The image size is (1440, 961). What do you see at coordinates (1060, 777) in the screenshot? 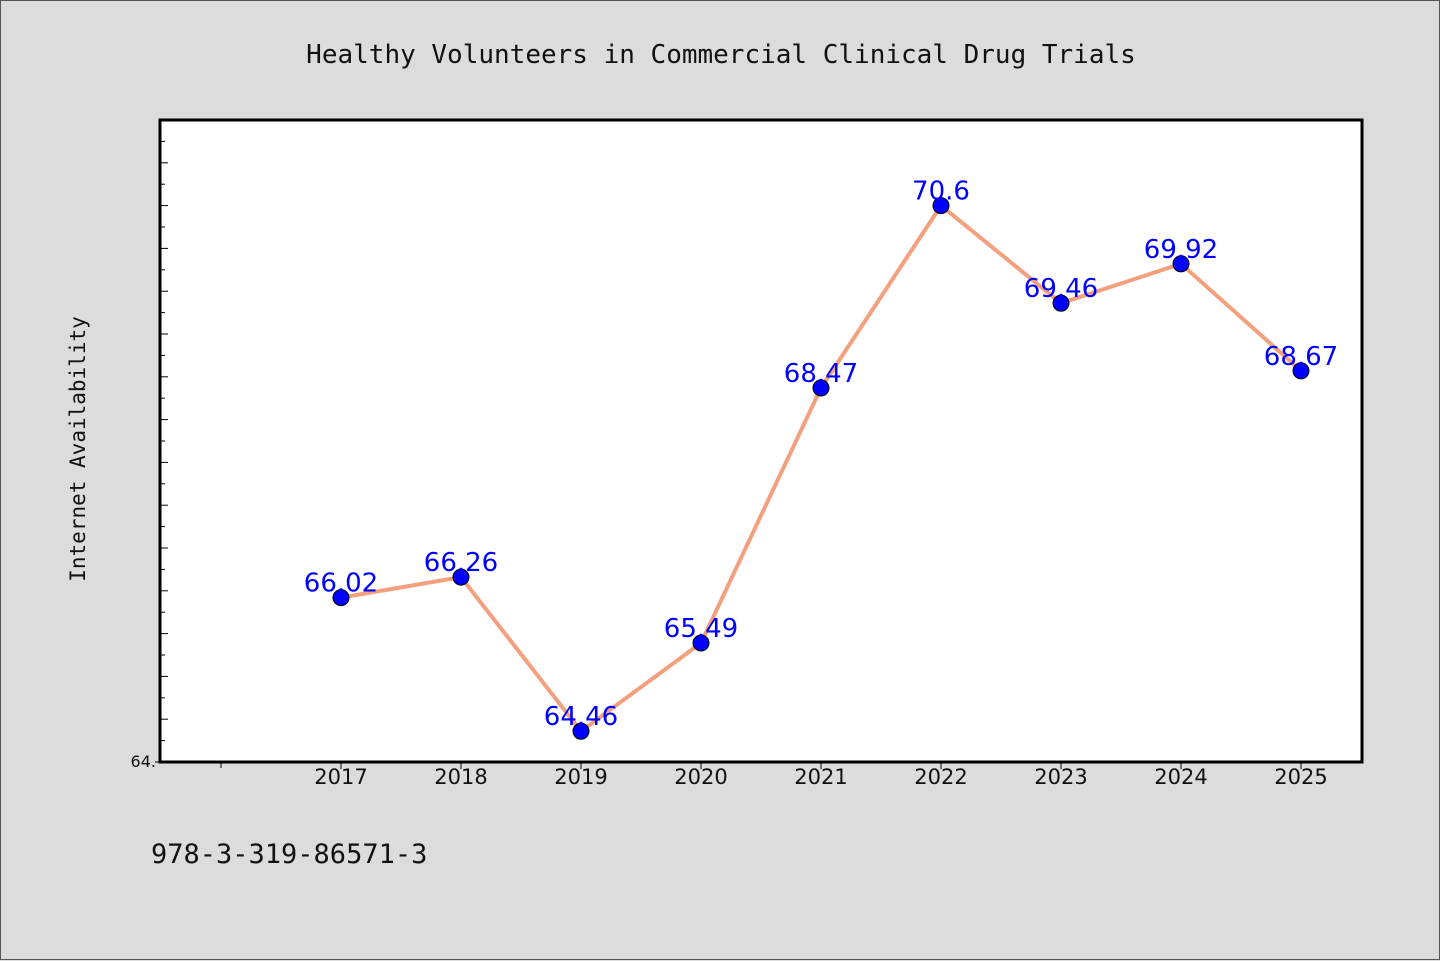
I see `x-tick-label: 2023` at bounding box center [1060, 777].